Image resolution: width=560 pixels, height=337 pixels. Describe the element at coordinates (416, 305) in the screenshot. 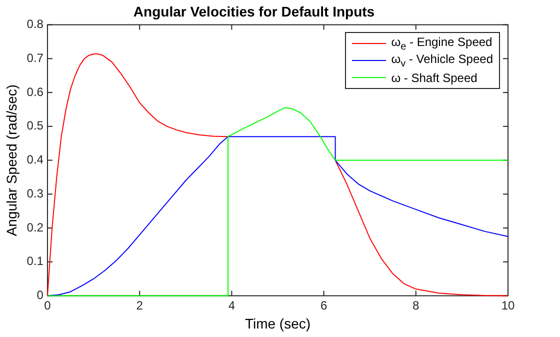

I see `x-tick-label: 8` at that location.